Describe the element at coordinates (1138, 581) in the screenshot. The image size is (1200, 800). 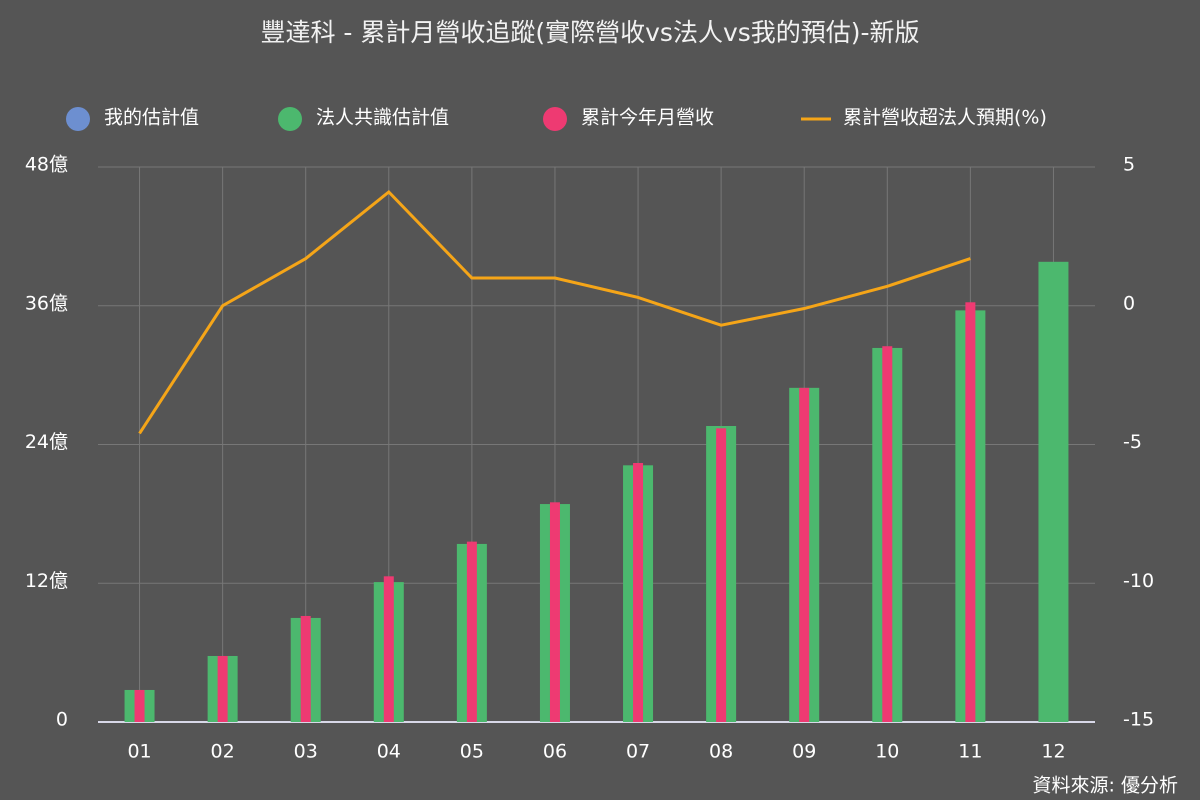
I see `y2-tick-label: -10` at that location.